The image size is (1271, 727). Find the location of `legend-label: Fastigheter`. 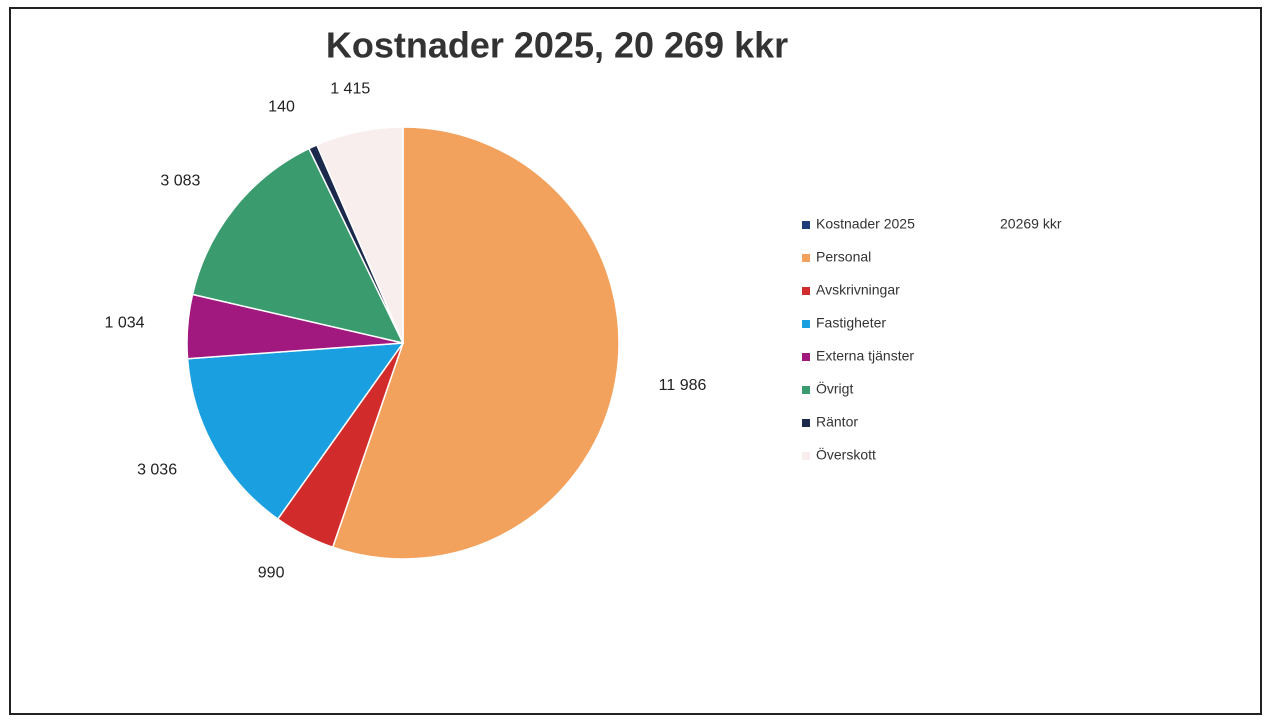

legend-label: Fastigheter is located at coordinates (851, 323).